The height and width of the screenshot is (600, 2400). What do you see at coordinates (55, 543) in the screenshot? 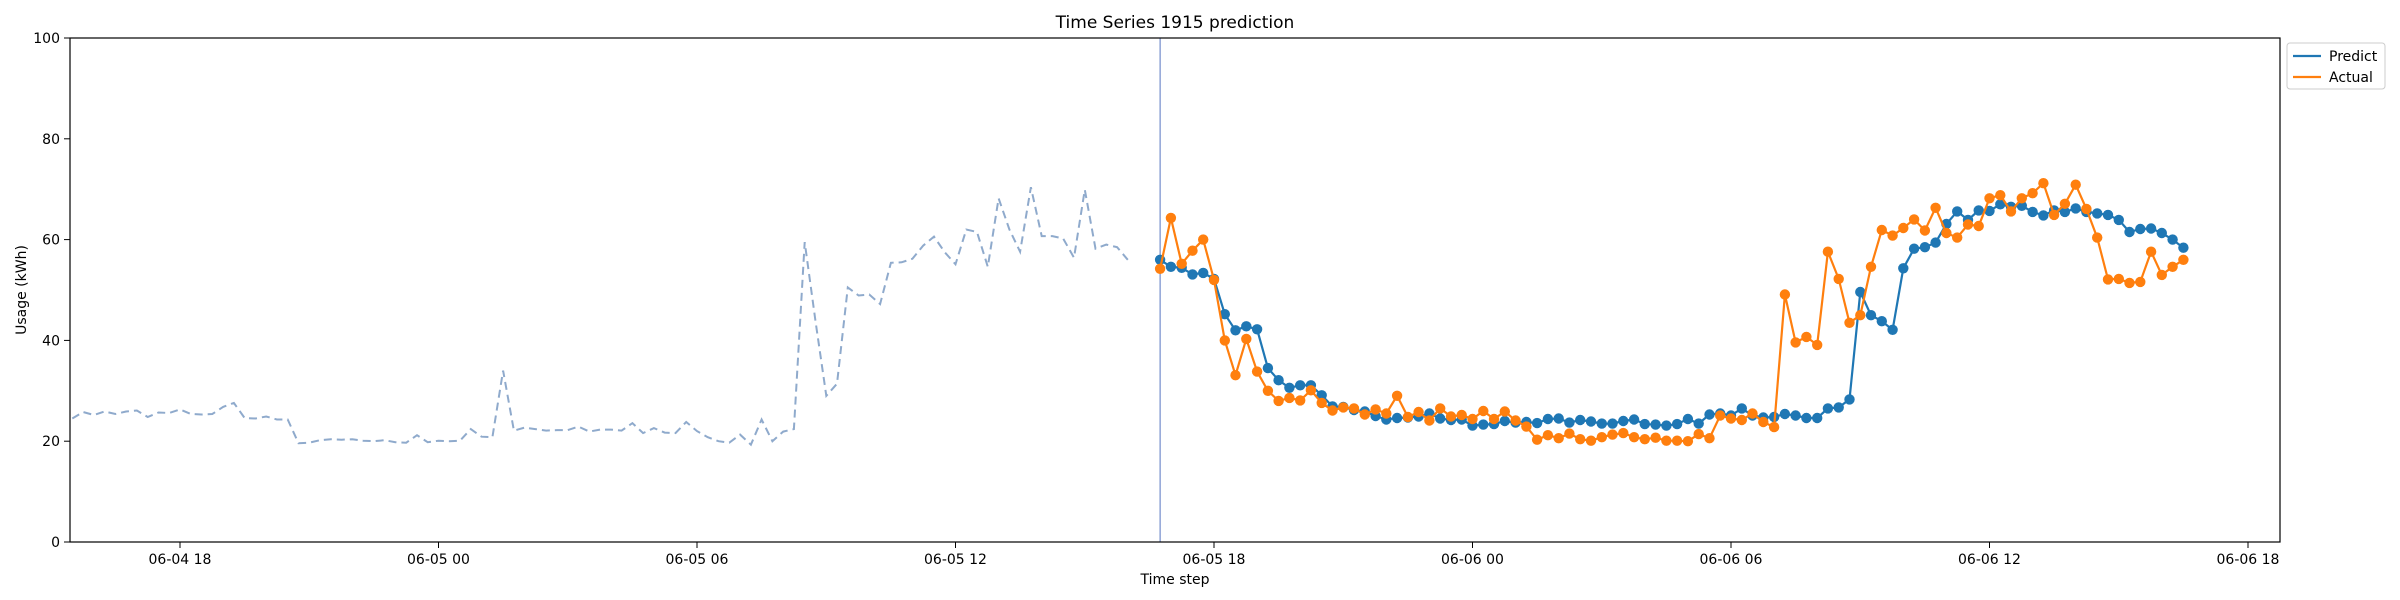
I see `y-tick-label: 0` at bounding box center [55, 543].